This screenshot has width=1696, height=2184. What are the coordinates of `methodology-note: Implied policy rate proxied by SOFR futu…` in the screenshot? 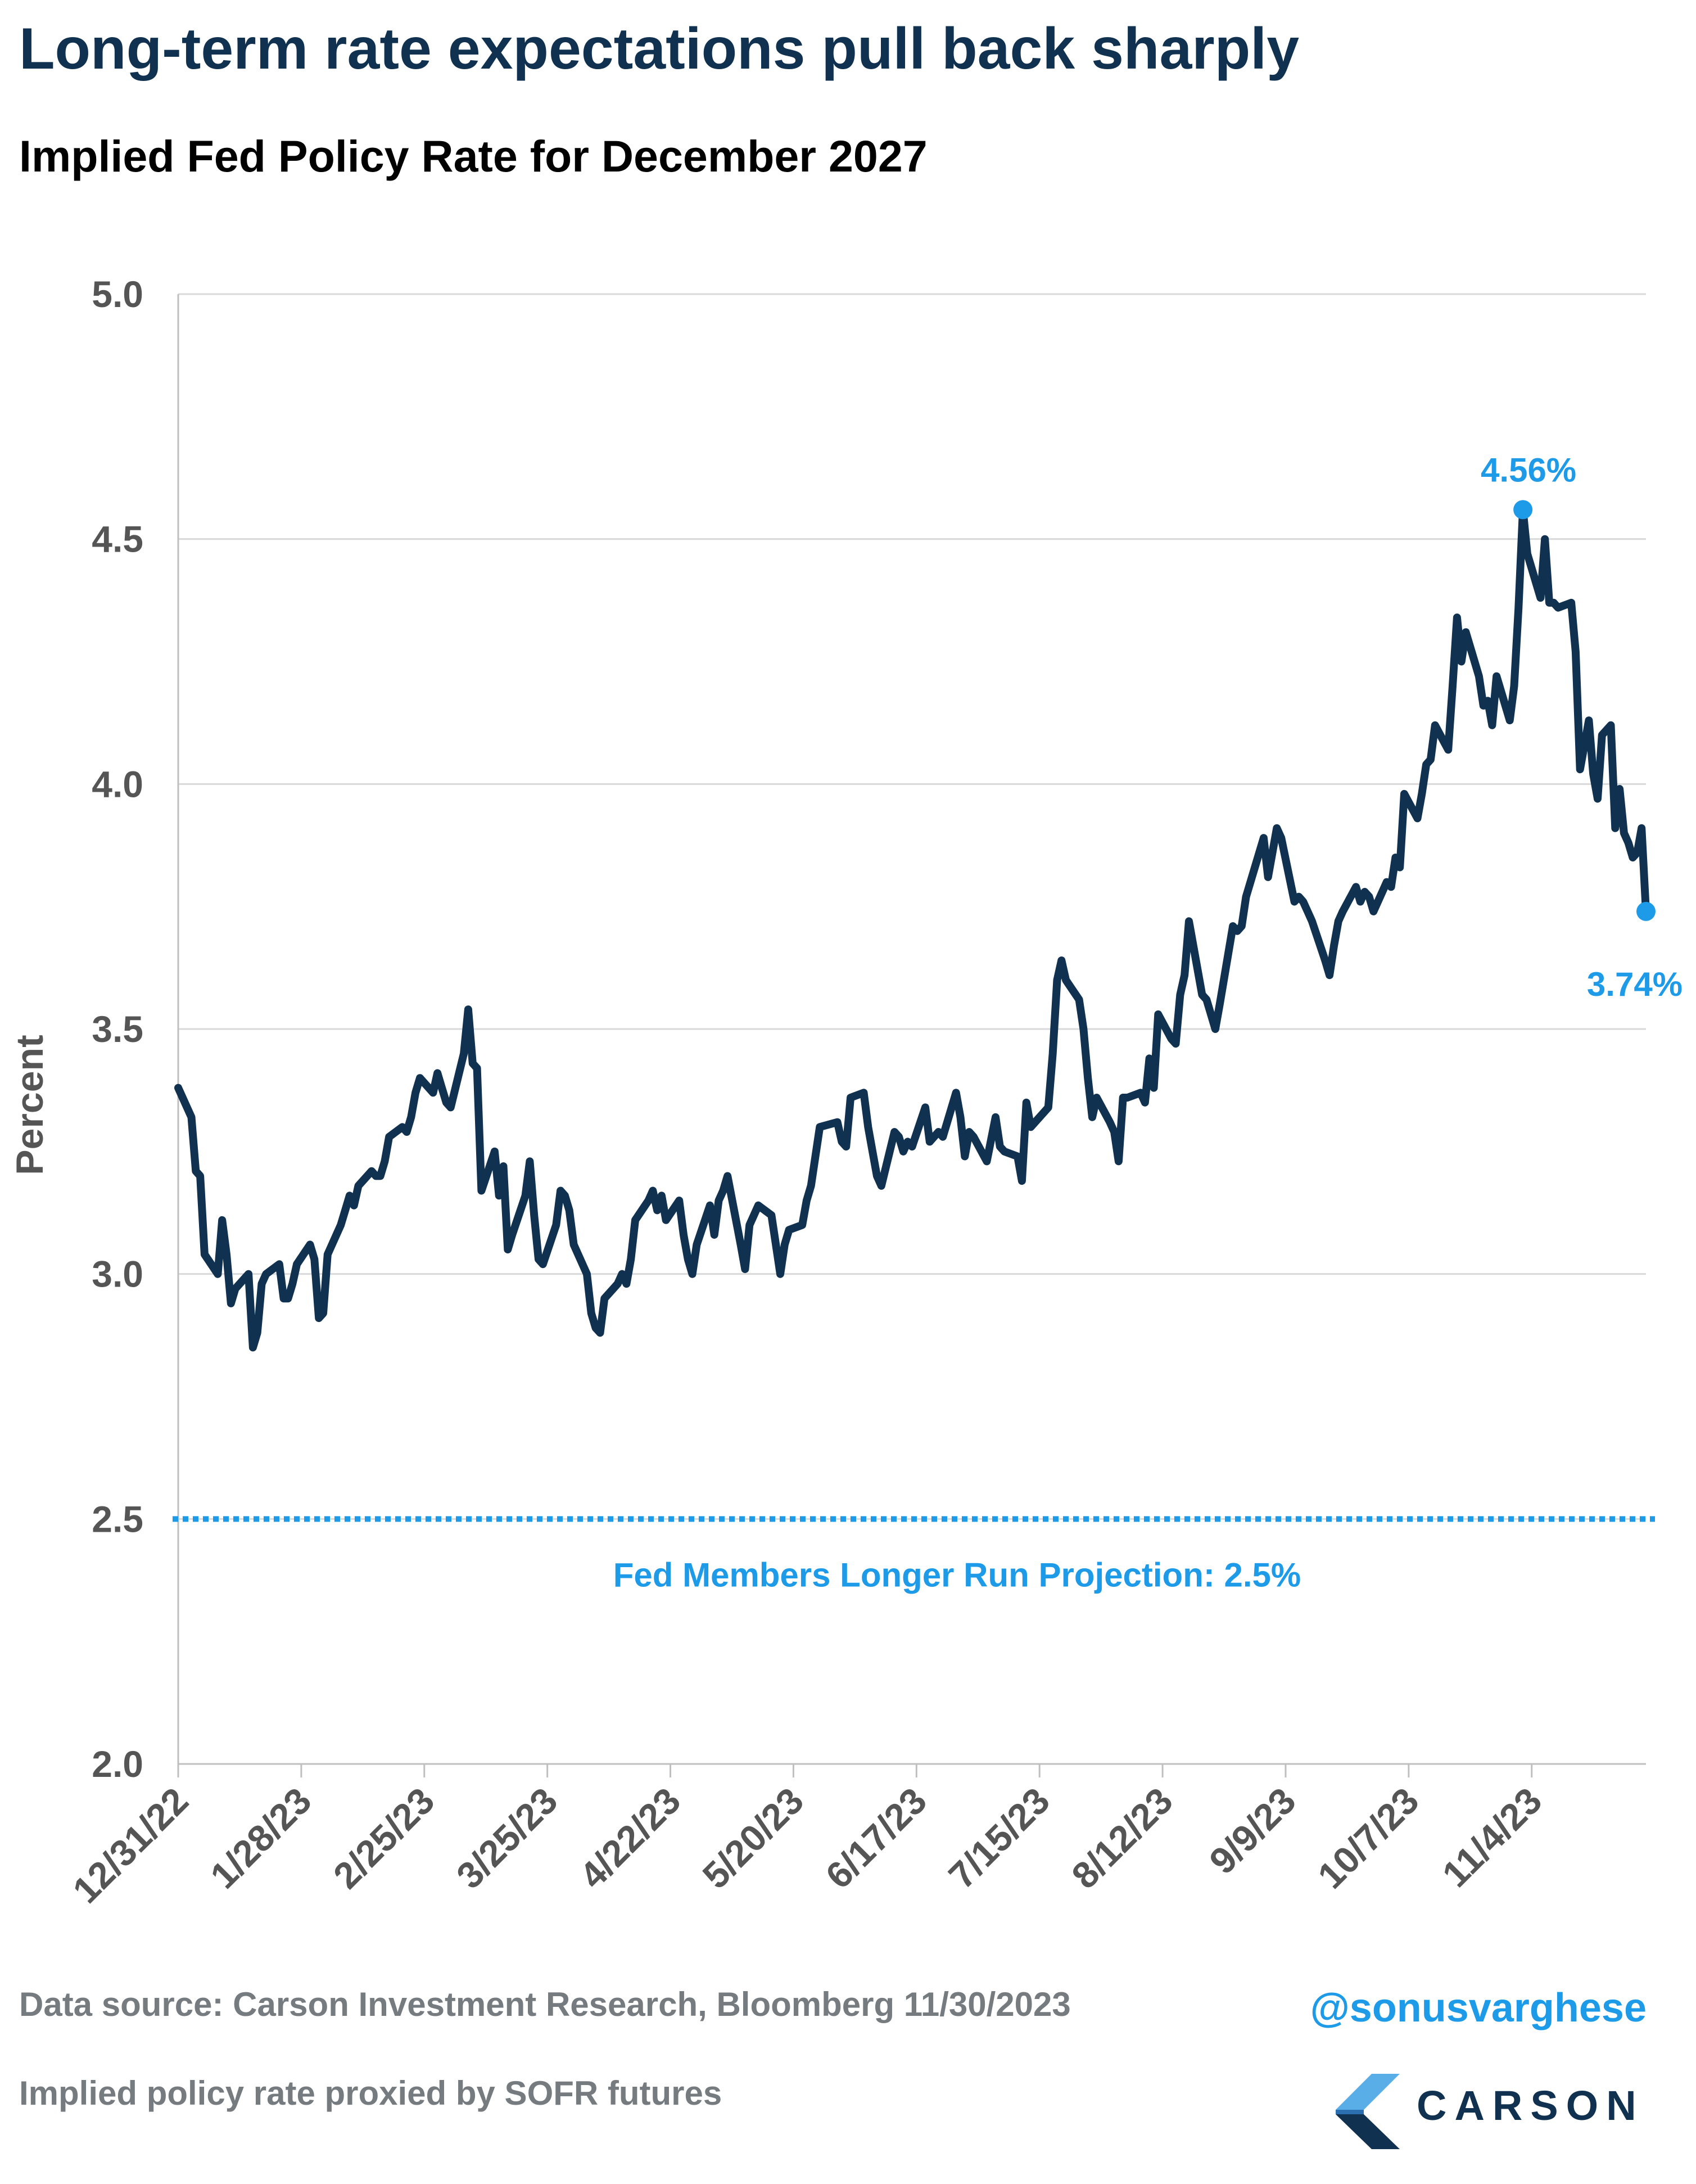 It's located at (371, 2093).